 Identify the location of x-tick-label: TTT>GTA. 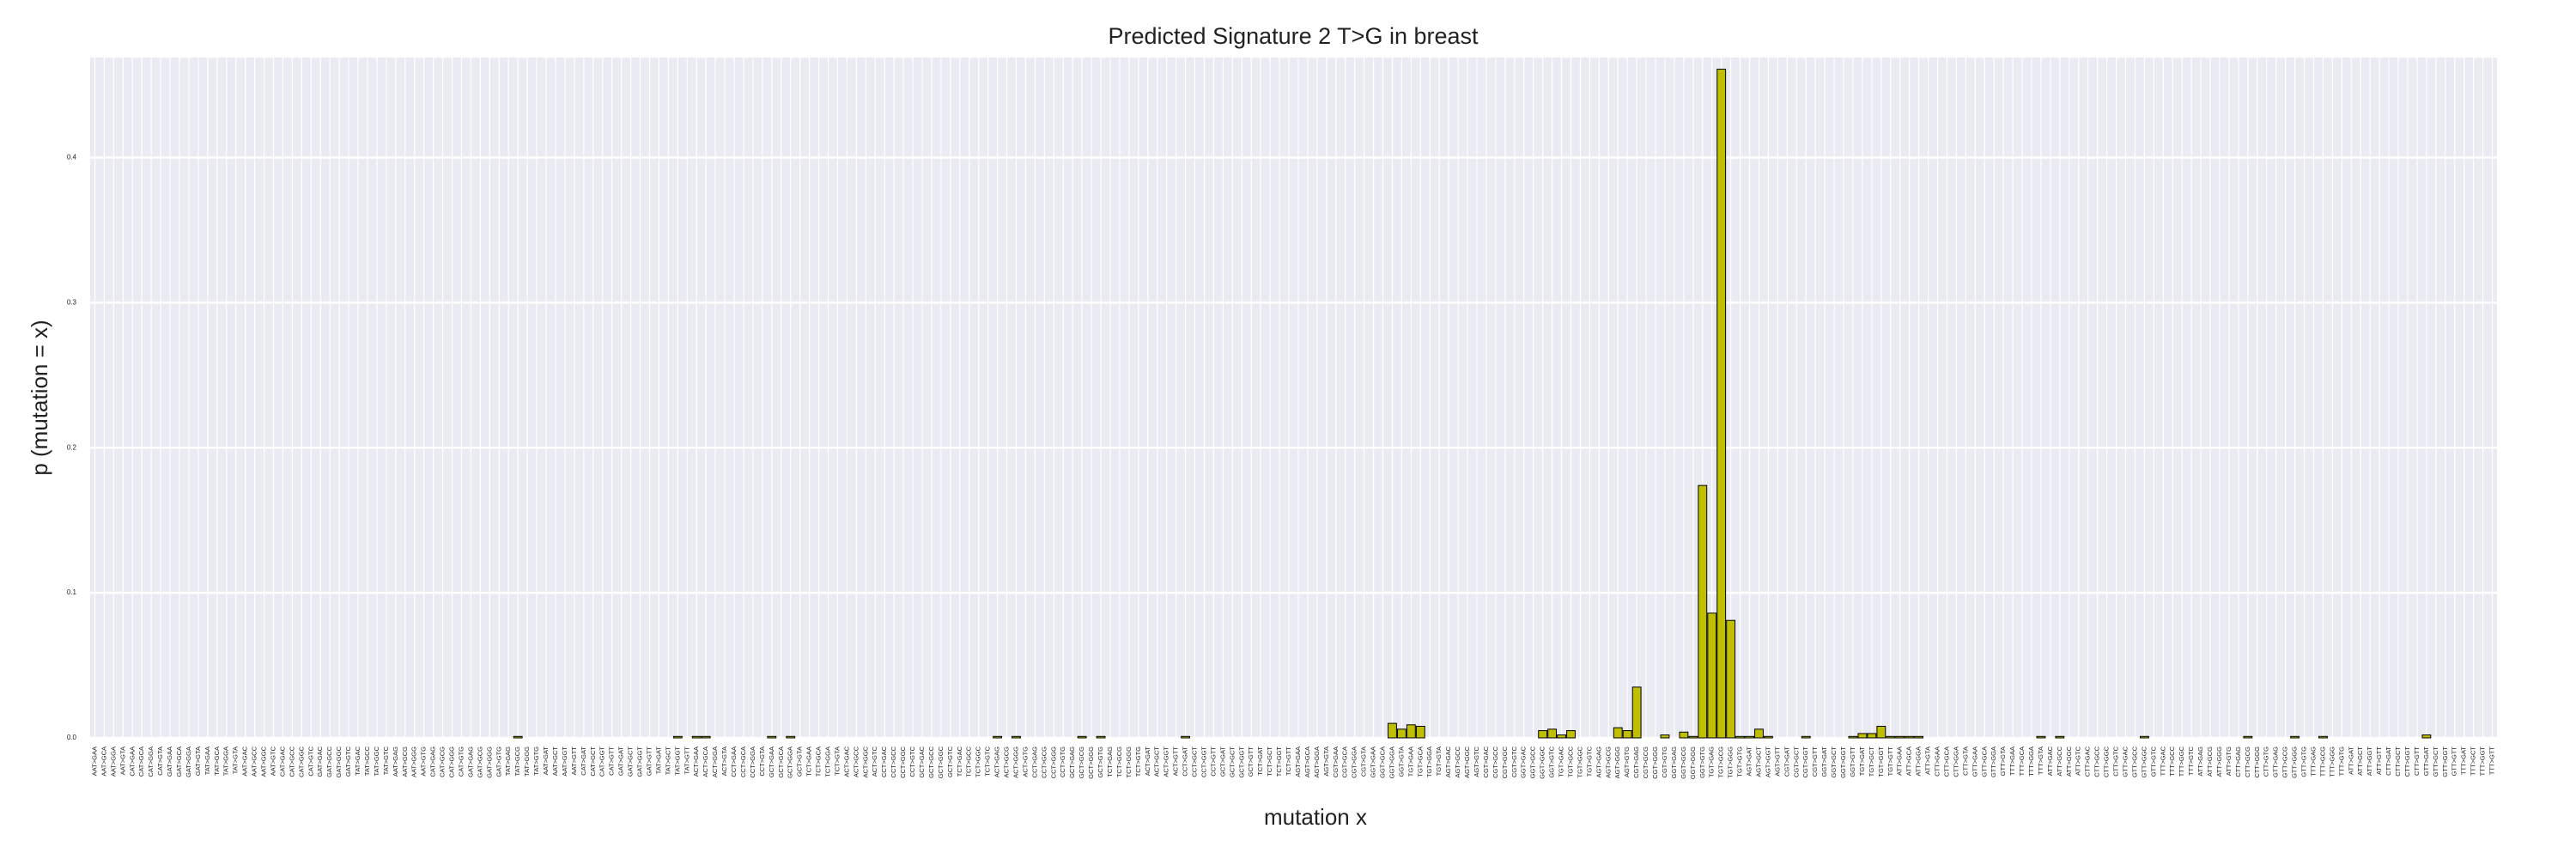
(2041, 760).